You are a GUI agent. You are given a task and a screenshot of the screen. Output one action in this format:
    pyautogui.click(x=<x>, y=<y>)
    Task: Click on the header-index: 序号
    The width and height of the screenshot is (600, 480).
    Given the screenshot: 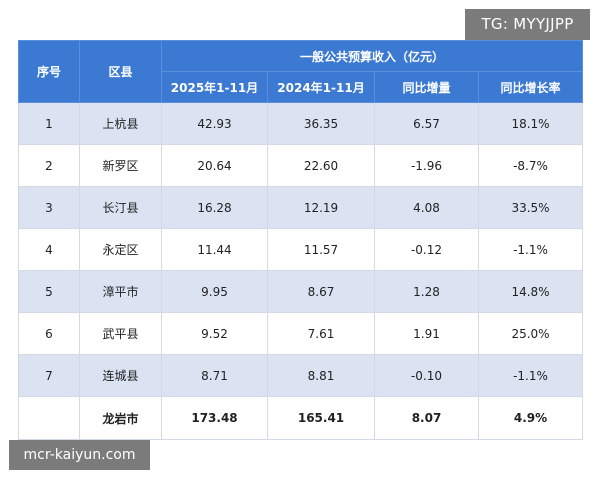 What is the action you would take?
    pyautogui.click(x=49, y=71)
    